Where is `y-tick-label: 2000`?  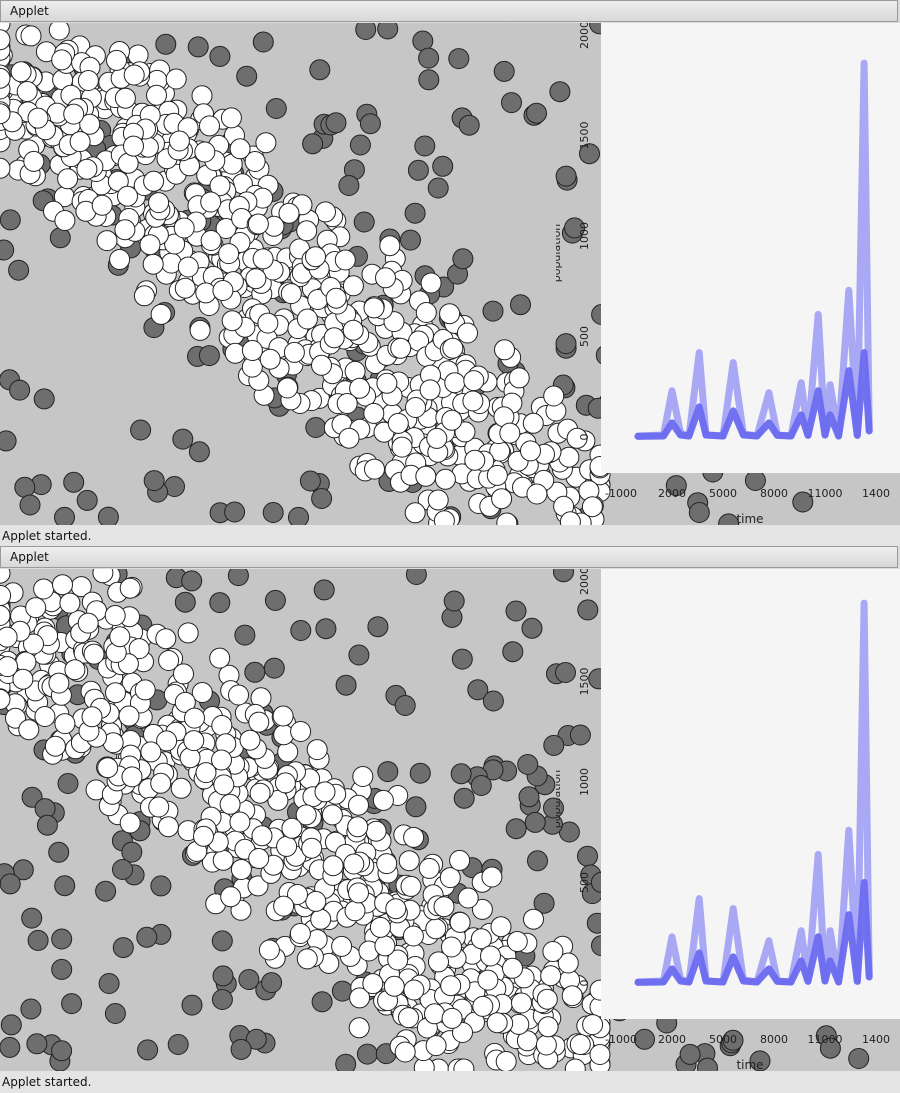
y-tick-label: 2000 is located at coordinates (584, 582).